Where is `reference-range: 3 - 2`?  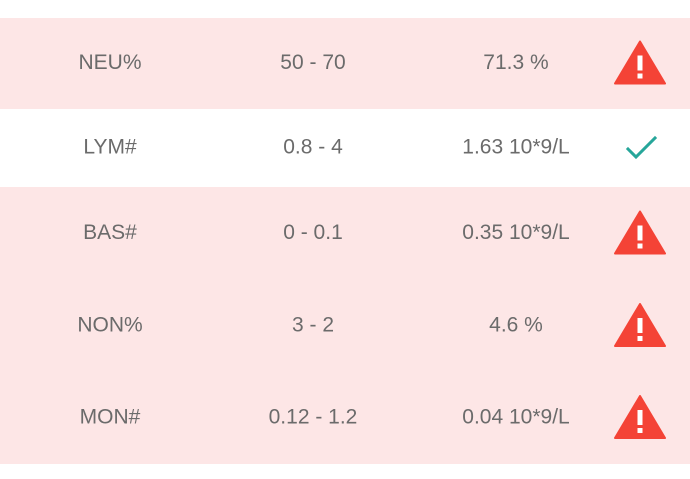
reference-range: 3 - 2 is located at coordinates (313, 325).